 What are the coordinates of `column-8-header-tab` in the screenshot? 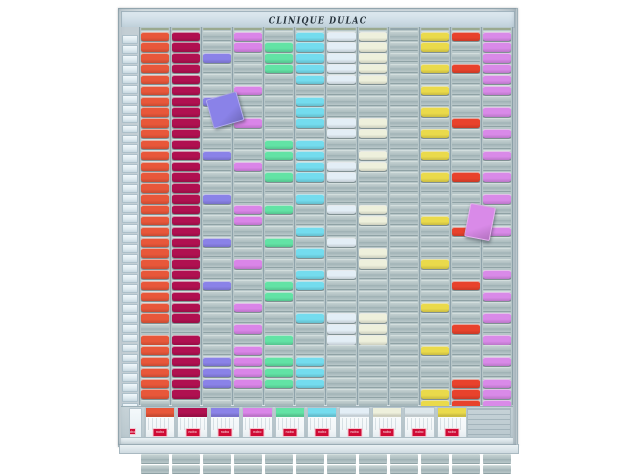 It's located at (372, 29).